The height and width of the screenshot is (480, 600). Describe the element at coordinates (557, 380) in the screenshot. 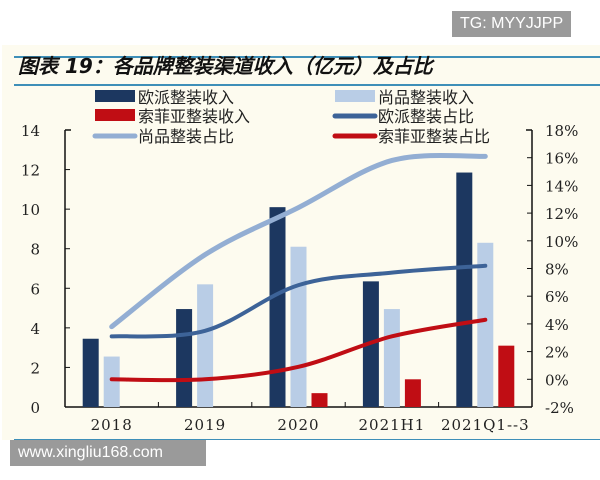

I see `right-tick-label: 0%` at that location.